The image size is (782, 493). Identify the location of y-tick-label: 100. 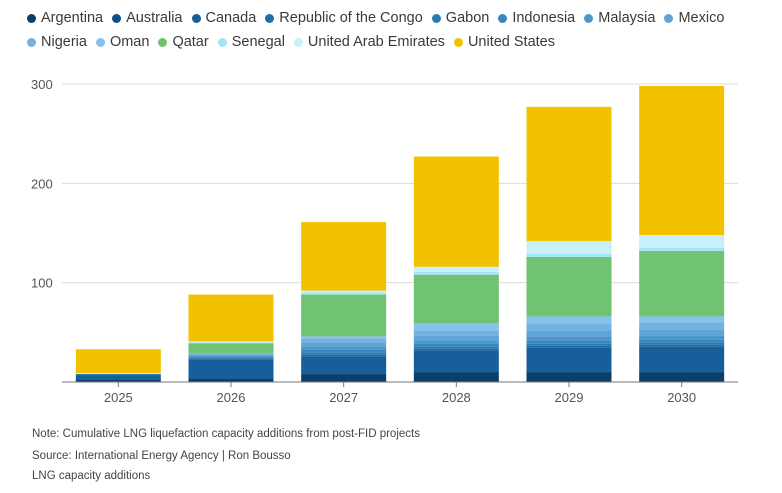
(42, 283).